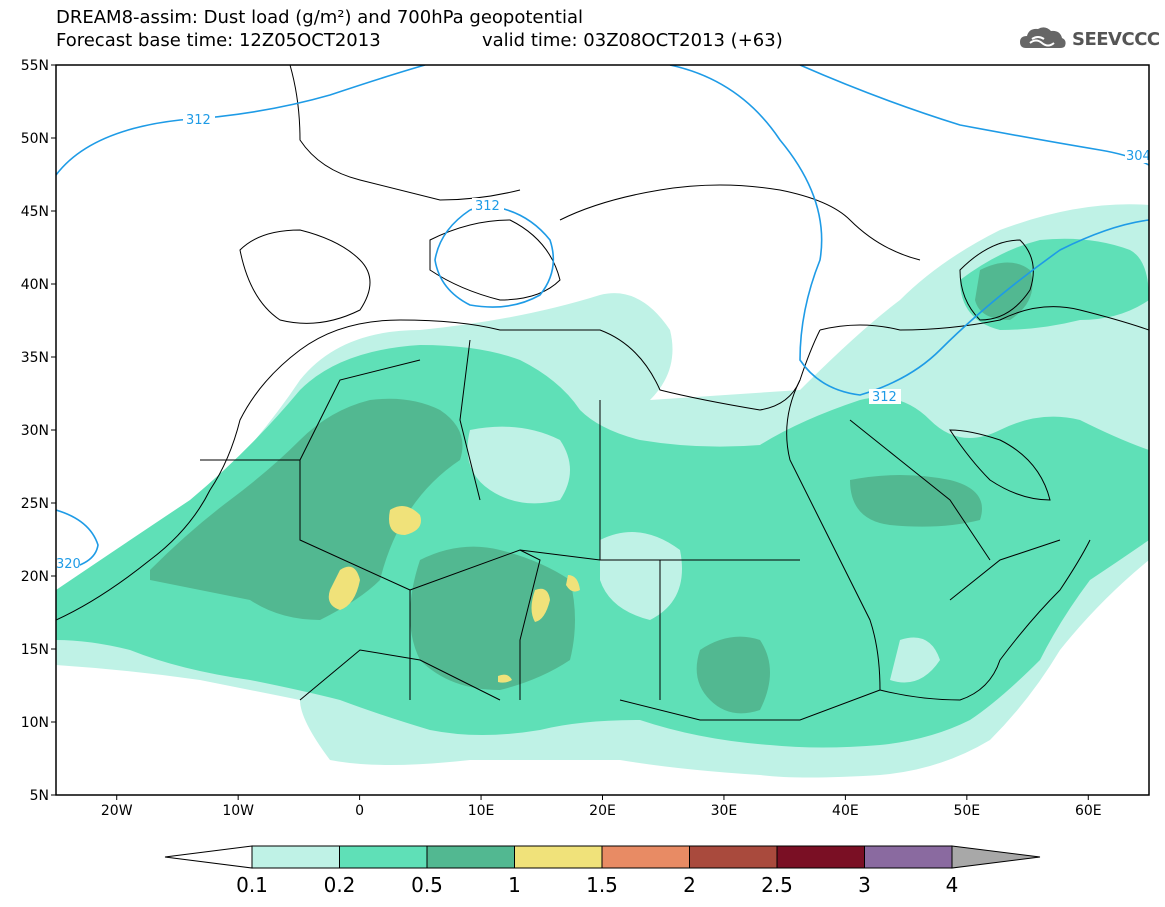  Describe the element at coordinates (1116, 39) in the screenshot. I see `logo-text: SEEVCCC` at that location.